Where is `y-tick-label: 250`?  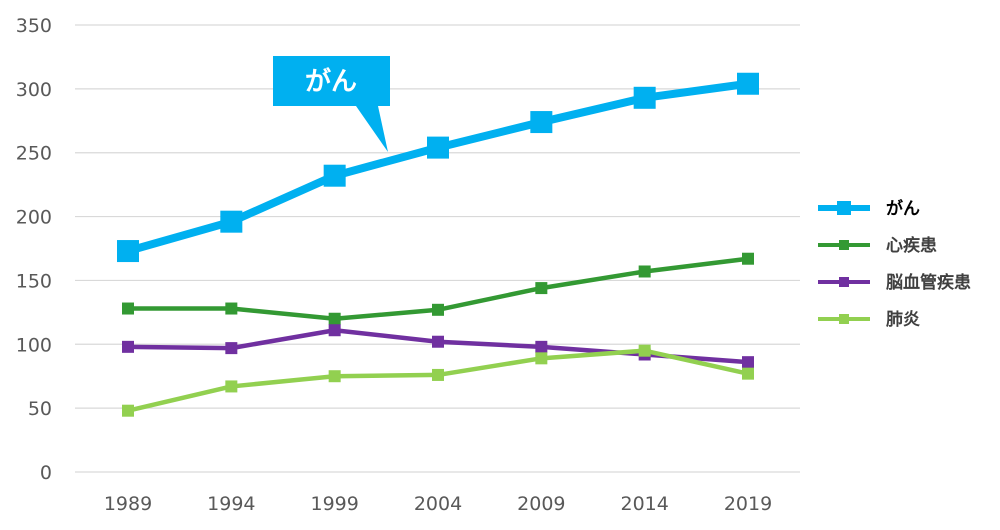
y-tick-label: 250 is located at coordinates (34, 154).